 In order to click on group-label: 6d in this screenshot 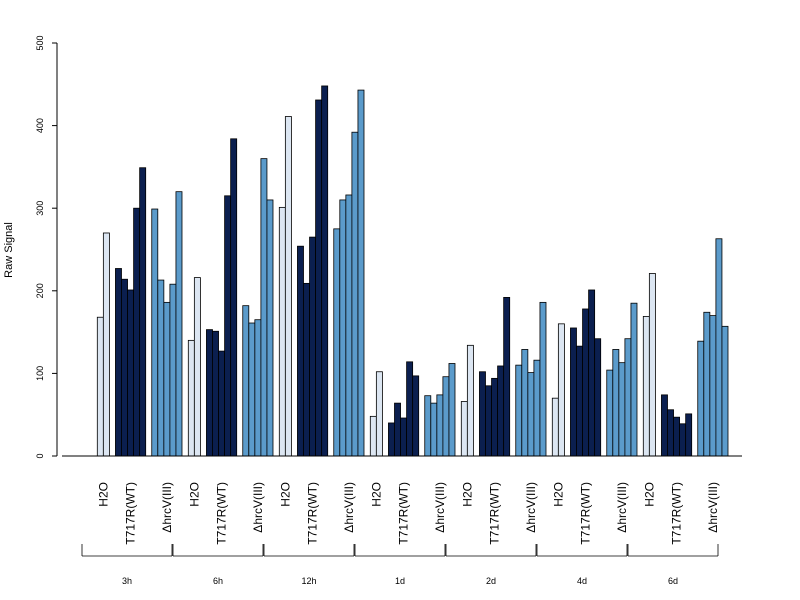, I will do `click(673, 581)`.